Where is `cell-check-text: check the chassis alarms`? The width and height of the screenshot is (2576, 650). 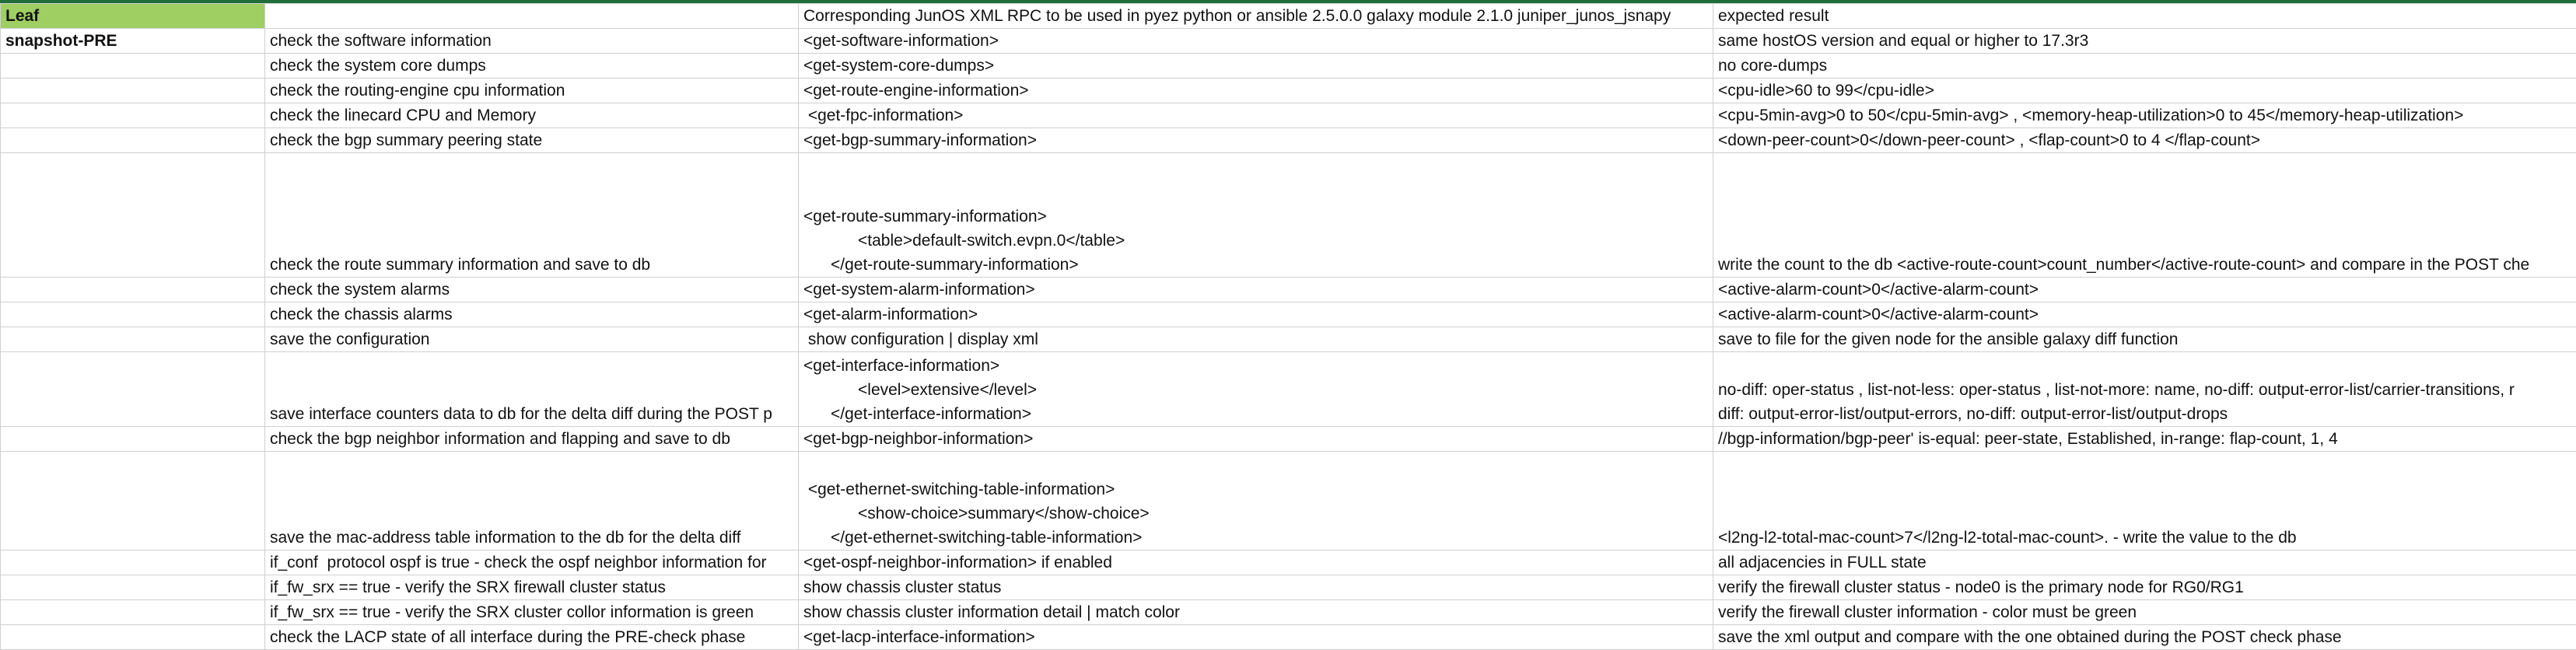 cell-check-text: check the chassis alarms is located at coordinates (534, 314).